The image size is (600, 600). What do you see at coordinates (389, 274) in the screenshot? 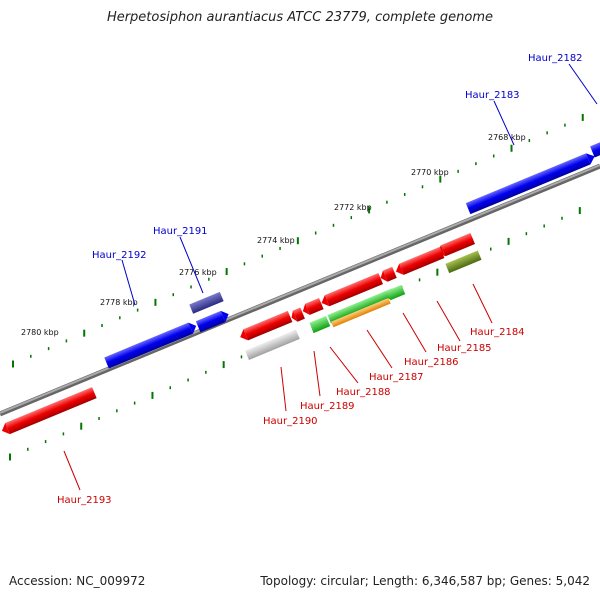
I see `gene-haur-2186-b` at bounding box center [389, 274].